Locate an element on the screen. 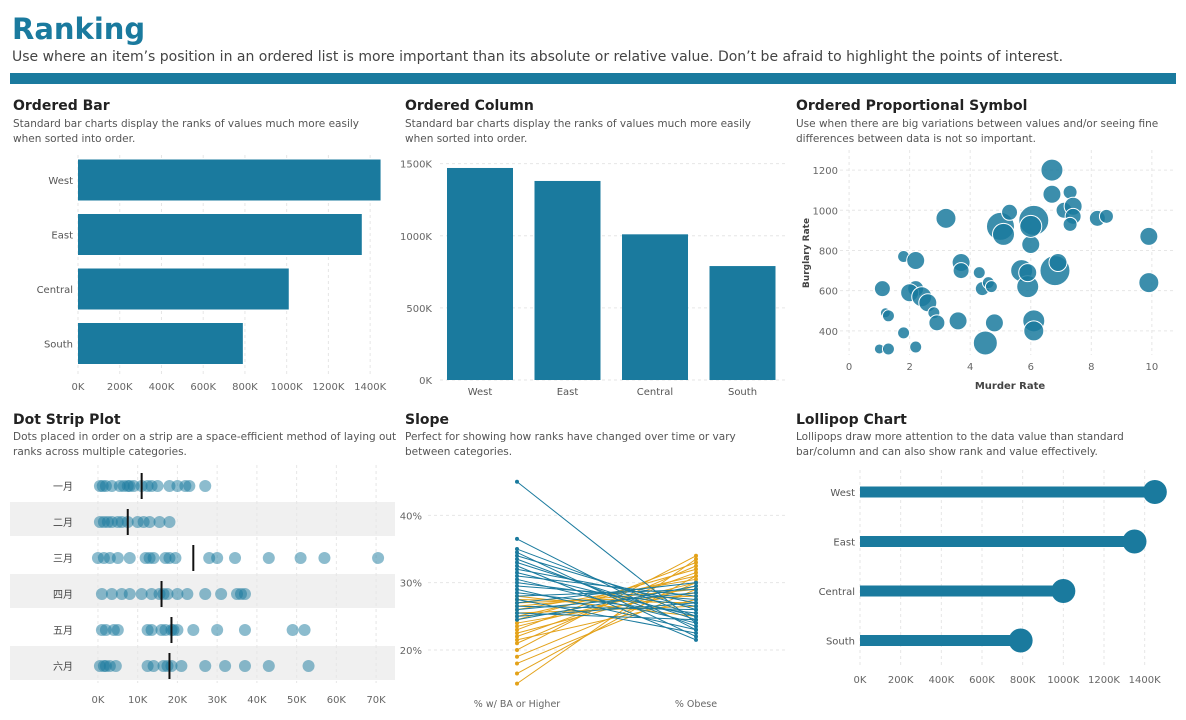  y-tick-label: 1000 is located at coordinates (825, 211).